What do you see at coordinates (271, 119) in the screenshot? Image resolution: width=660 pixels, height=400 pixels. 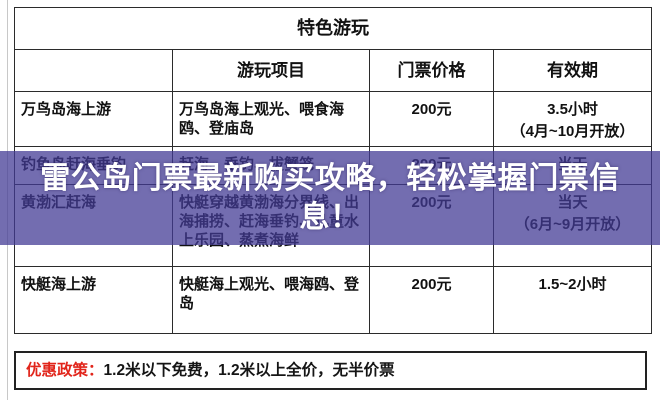 I see `cell-items: 万鸟岛海上观光、喂食海鸥、登庙岛` at bounding box center [271, 119].